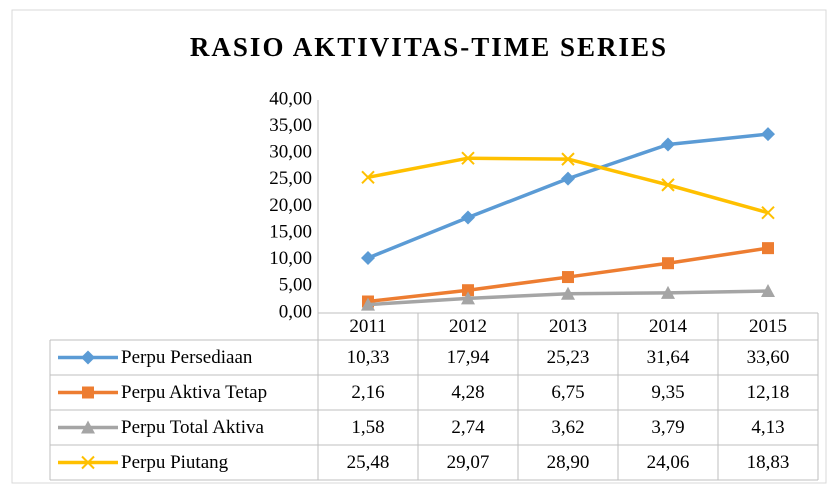  Describe the element at coordinates (468, 462) in the screenshot. I see `table-value: 29,07` at that location.